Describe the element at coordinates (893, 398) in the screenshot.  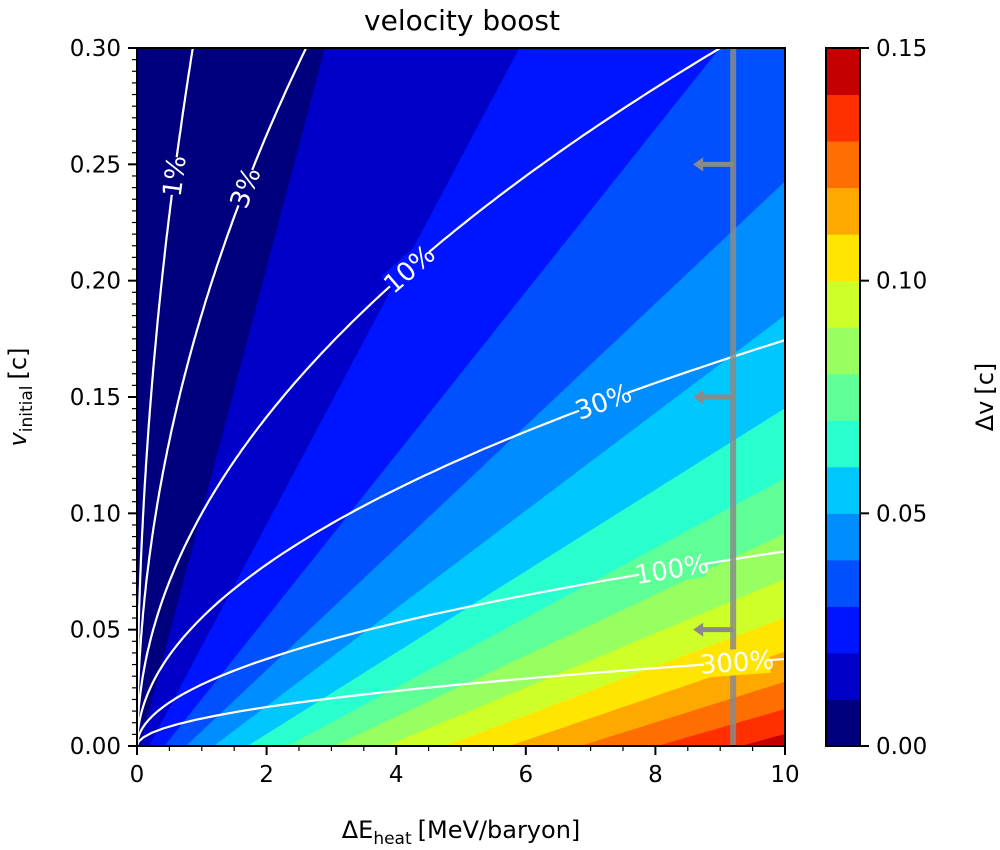
I see `colorbar-ticks: 0.00 0.05 0.10 0.15` at that location.